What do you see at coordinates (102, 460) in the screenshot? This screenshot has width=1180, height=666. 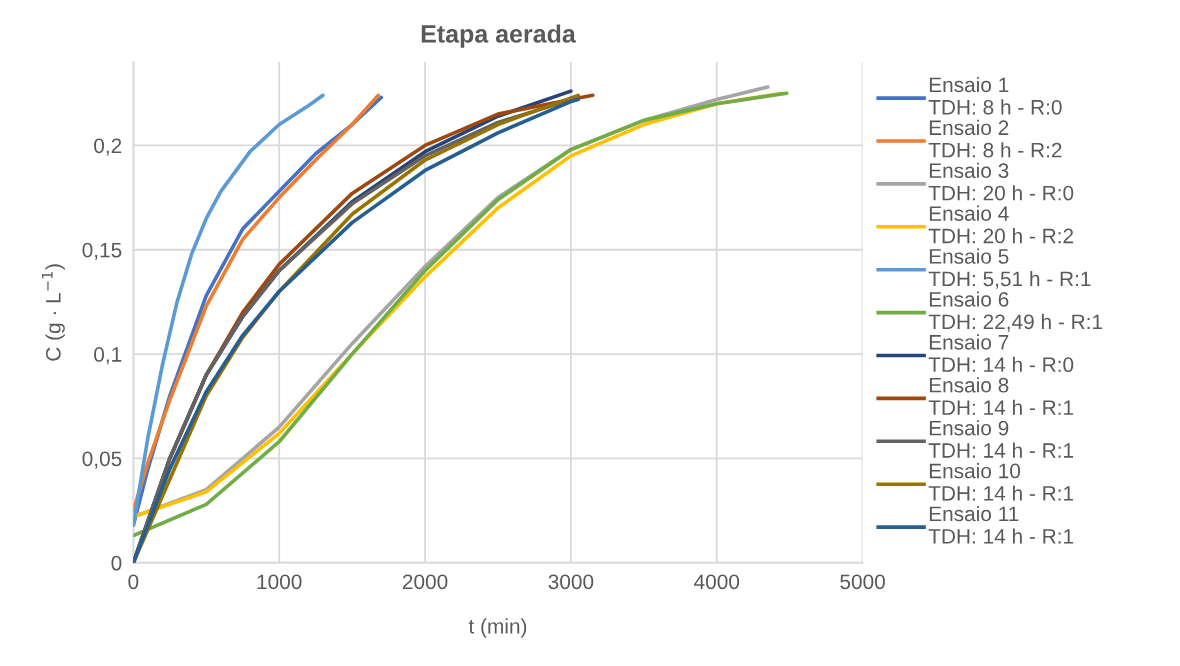 I see `y-tick-label: 0,05` at bounding box center [102, 460].